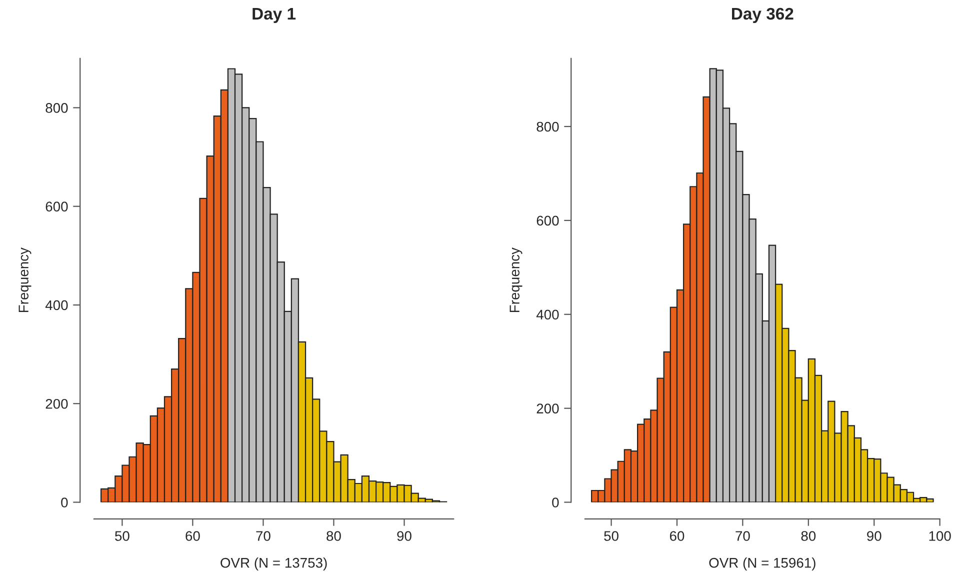 The width and height of the screenshot is (959, 584). What do you see at coordinates (273, 564) in the screenshot?
I see `x-axis-title: OVR (N = 13753)` at bounding box center [273, 564].